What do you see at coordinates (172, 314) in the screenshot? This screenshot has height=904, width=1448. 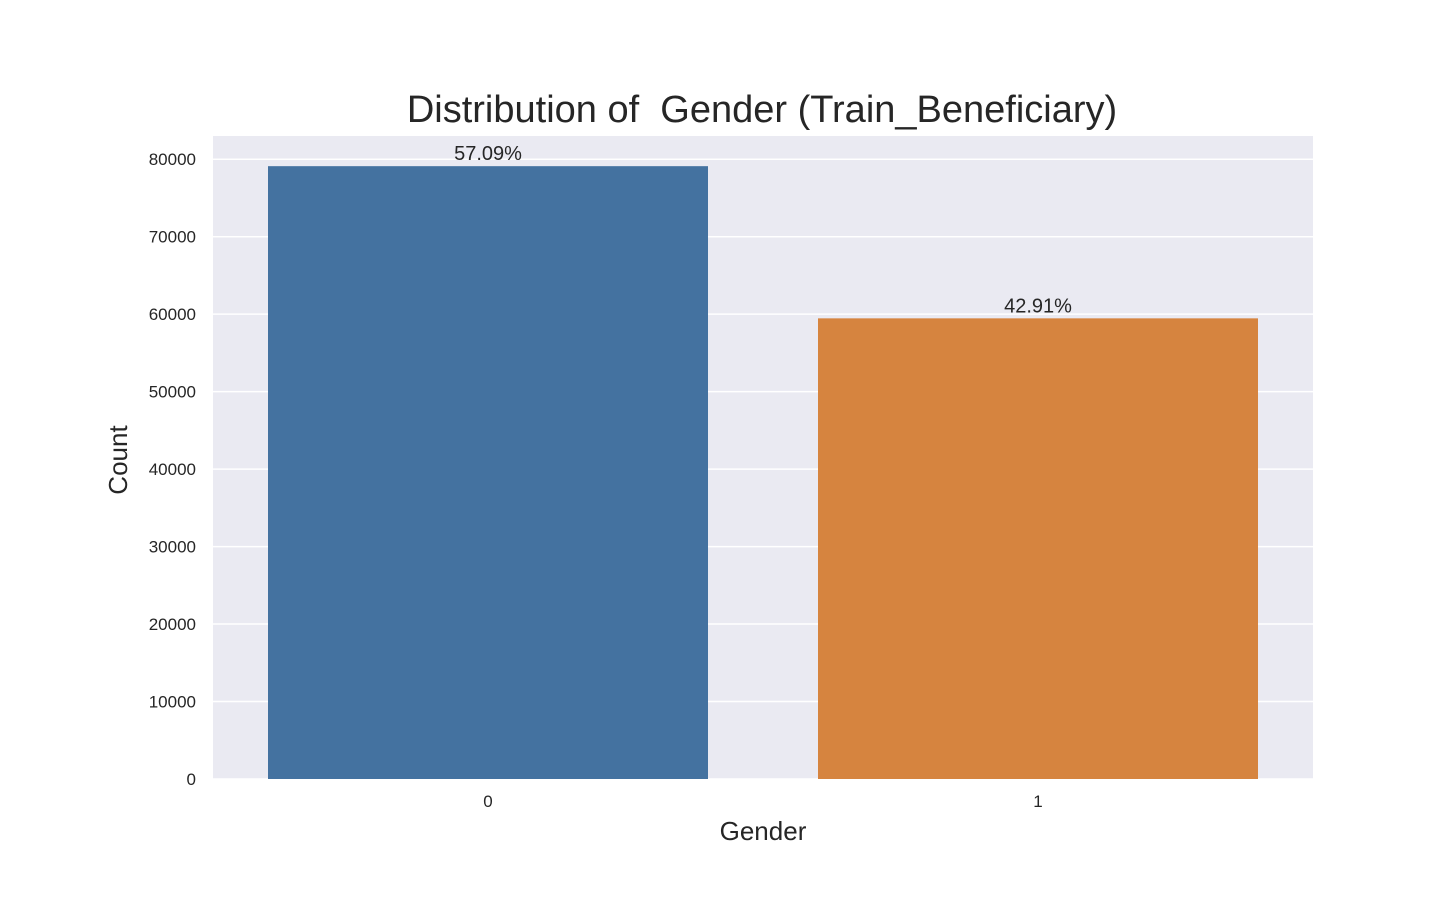 I see `y-tick-label: 60000` at bounding box center [172, 314].